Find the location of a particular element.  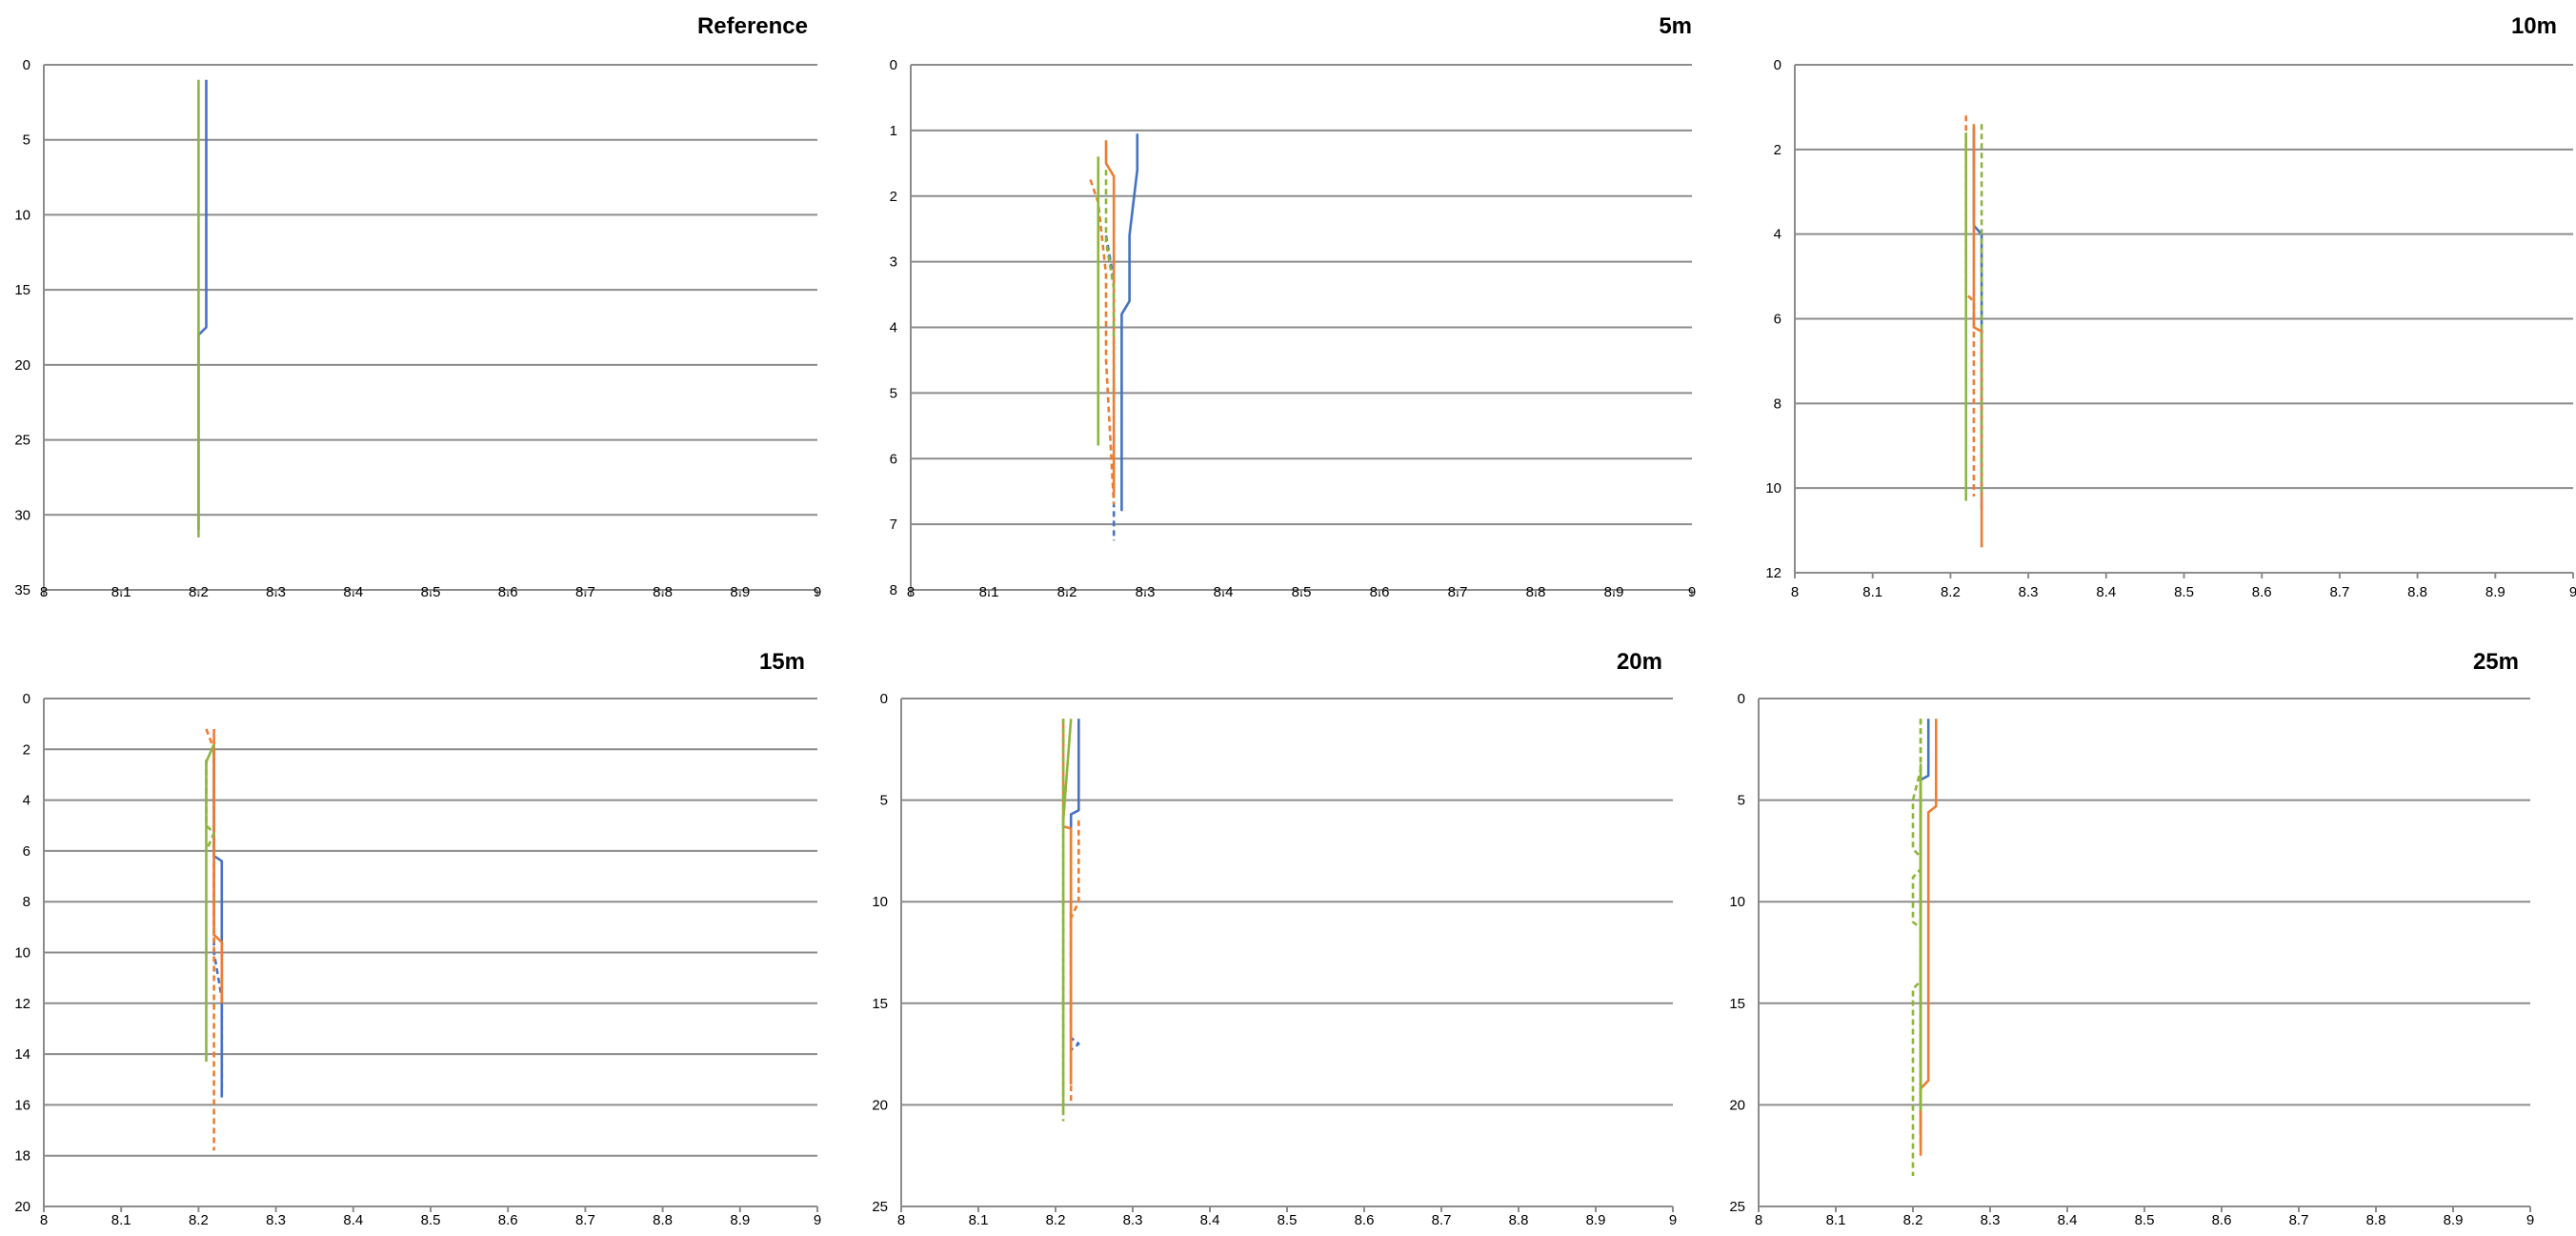

chart-title: 5m is located at coordinates (1675, 26).